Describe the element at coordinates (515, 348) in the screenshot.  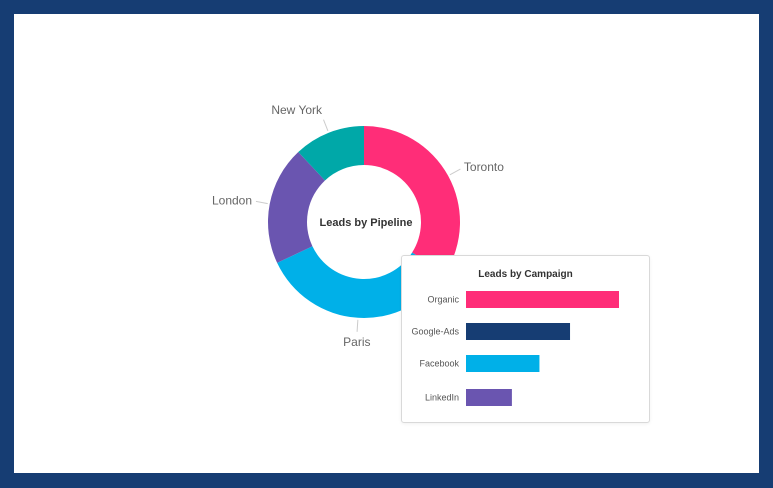
I see `bar-chart: Organic Google-Ads Facebook LinkedIn` at that location.